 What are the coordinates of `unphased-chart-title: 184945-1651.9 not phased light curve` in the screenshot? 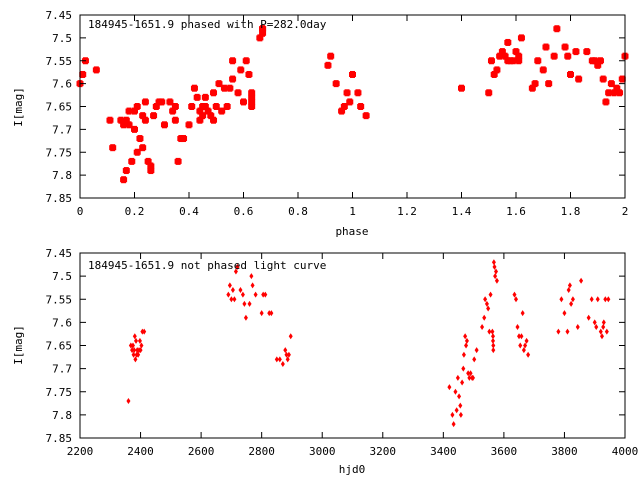 It's located at (207, 265).